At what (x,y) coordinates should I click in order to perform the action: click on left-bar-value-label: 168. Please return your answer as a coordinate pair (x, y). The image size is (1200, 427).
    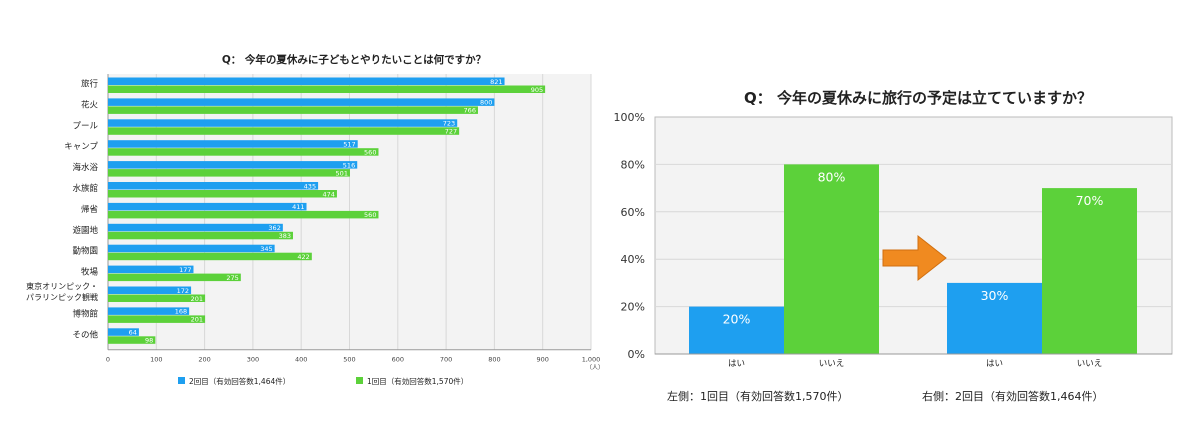
    Looking at the image, I should click on (181, 312).